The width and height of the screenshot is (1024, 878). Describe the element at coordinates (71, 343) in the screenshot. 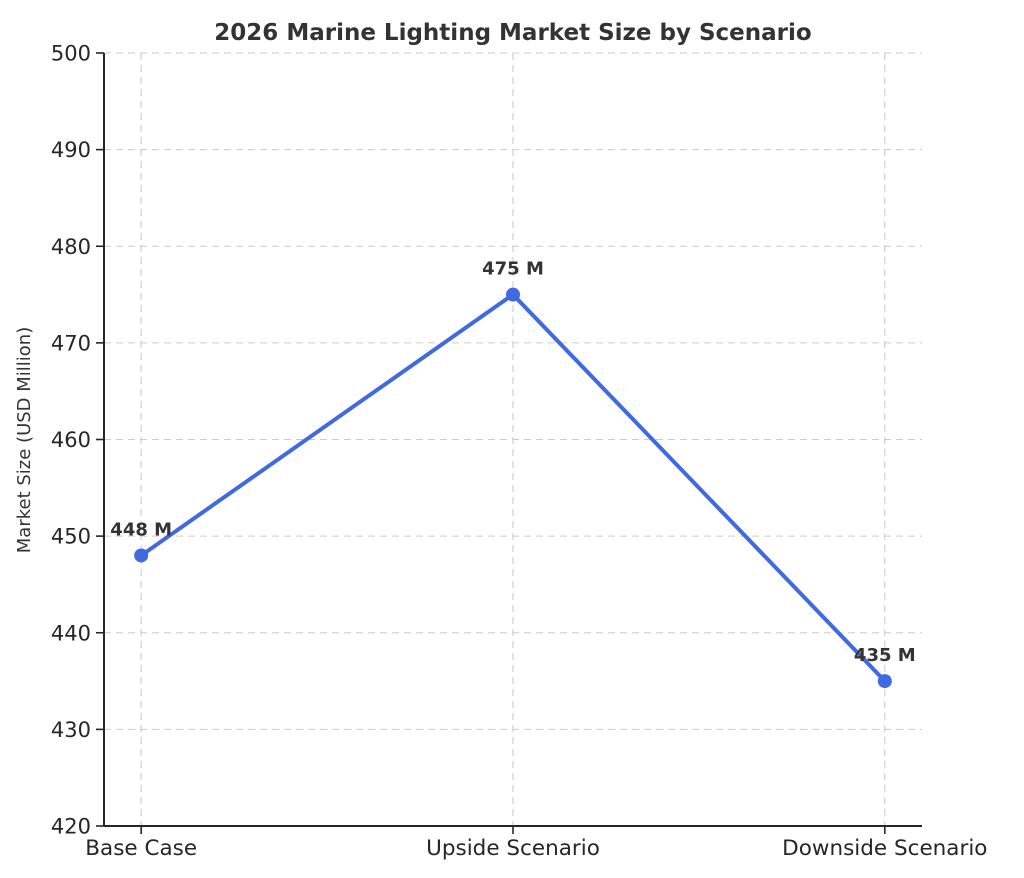

I see `y-tick-label: 470` at that location.